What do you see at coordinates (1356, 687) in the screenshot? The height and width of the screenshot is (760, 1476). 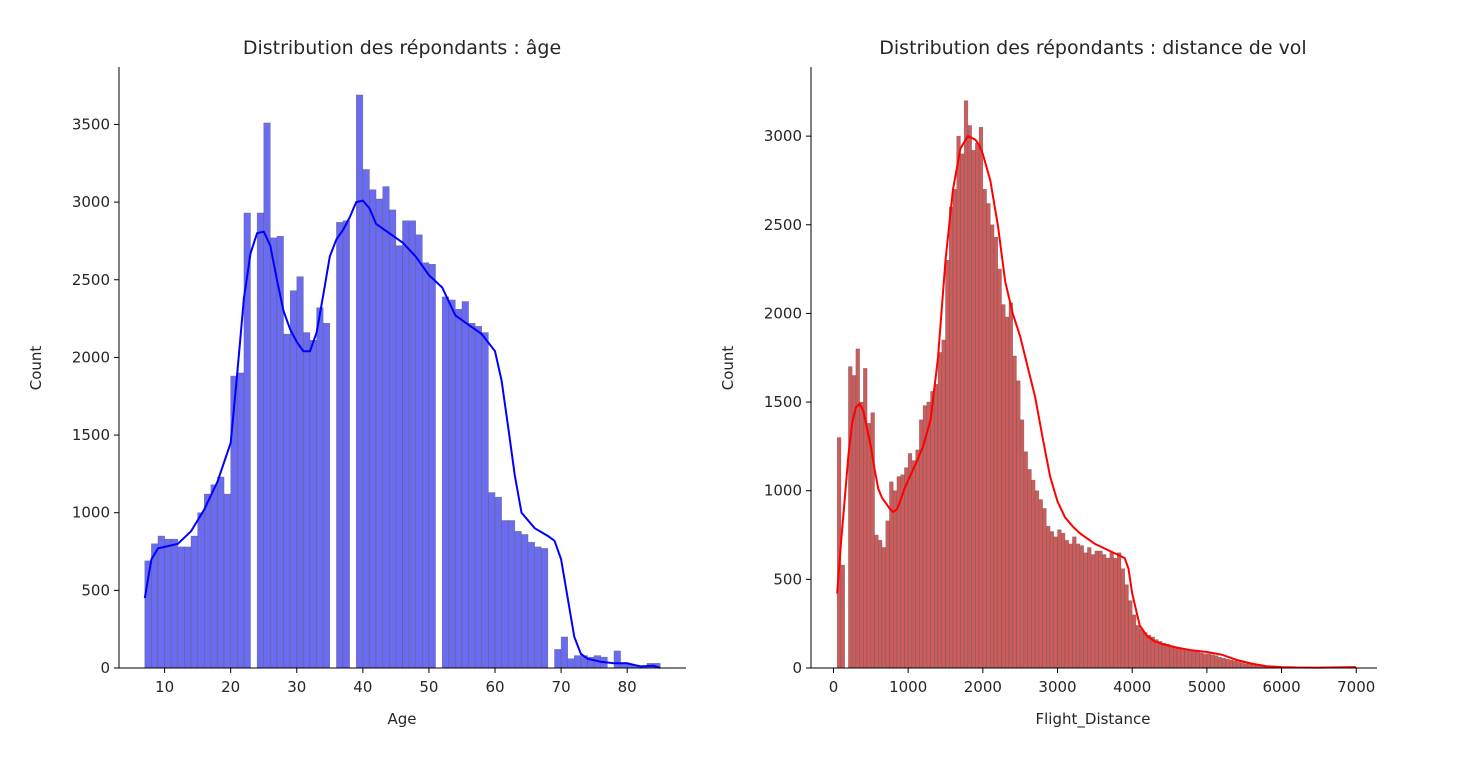 I see `x-tick-label: 7000` at bounding box center [1356, 687].